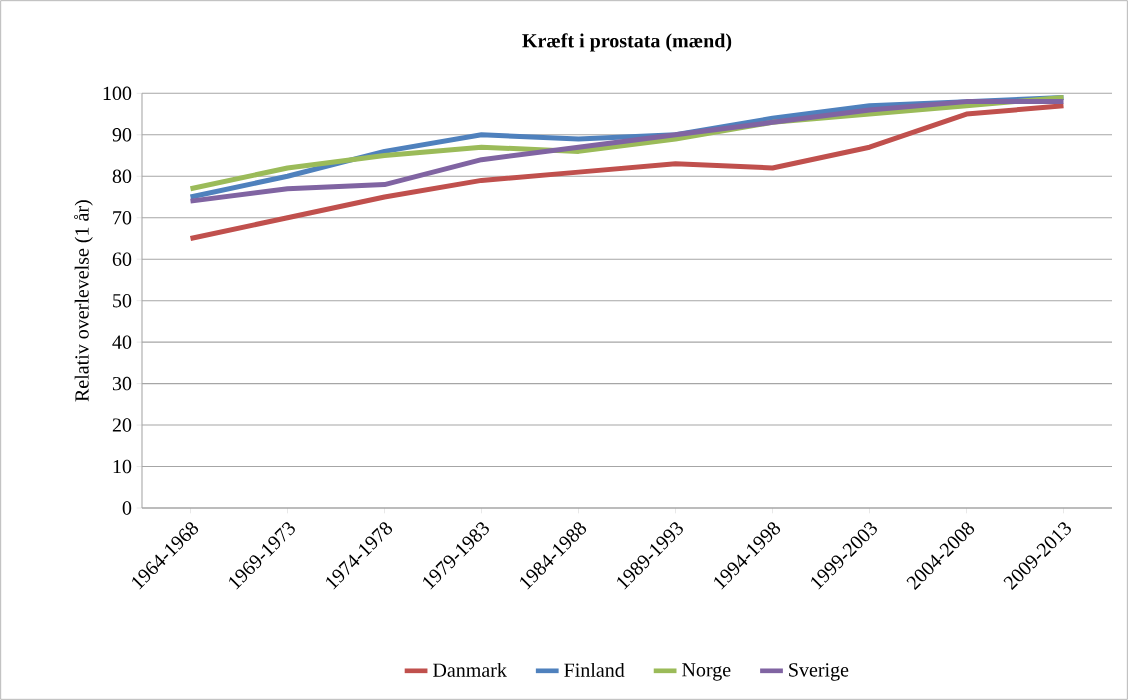 This screenshot has height=700, width=1128. Describe the element at coordinates (83, 301) in the screenshot. I see `y-axis-title: Relativ overlevelse (1 år)` at that location.